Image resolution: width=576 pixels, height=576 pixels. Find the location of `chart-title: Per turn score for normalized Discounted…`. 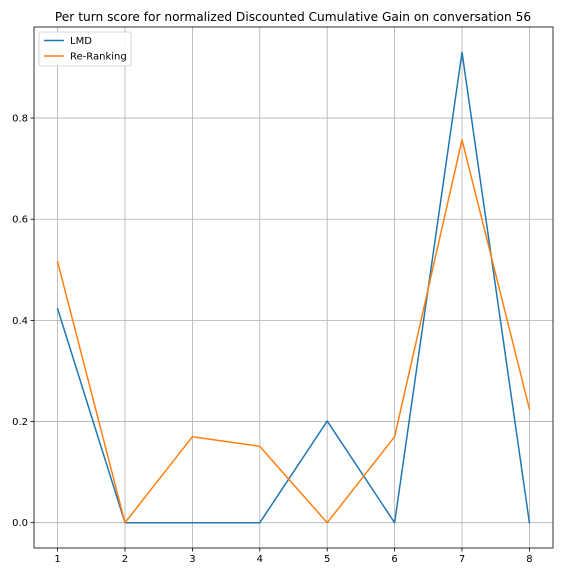

chart-title: Per turn score for normalized Discounted… is located at coordinates (293, 17).